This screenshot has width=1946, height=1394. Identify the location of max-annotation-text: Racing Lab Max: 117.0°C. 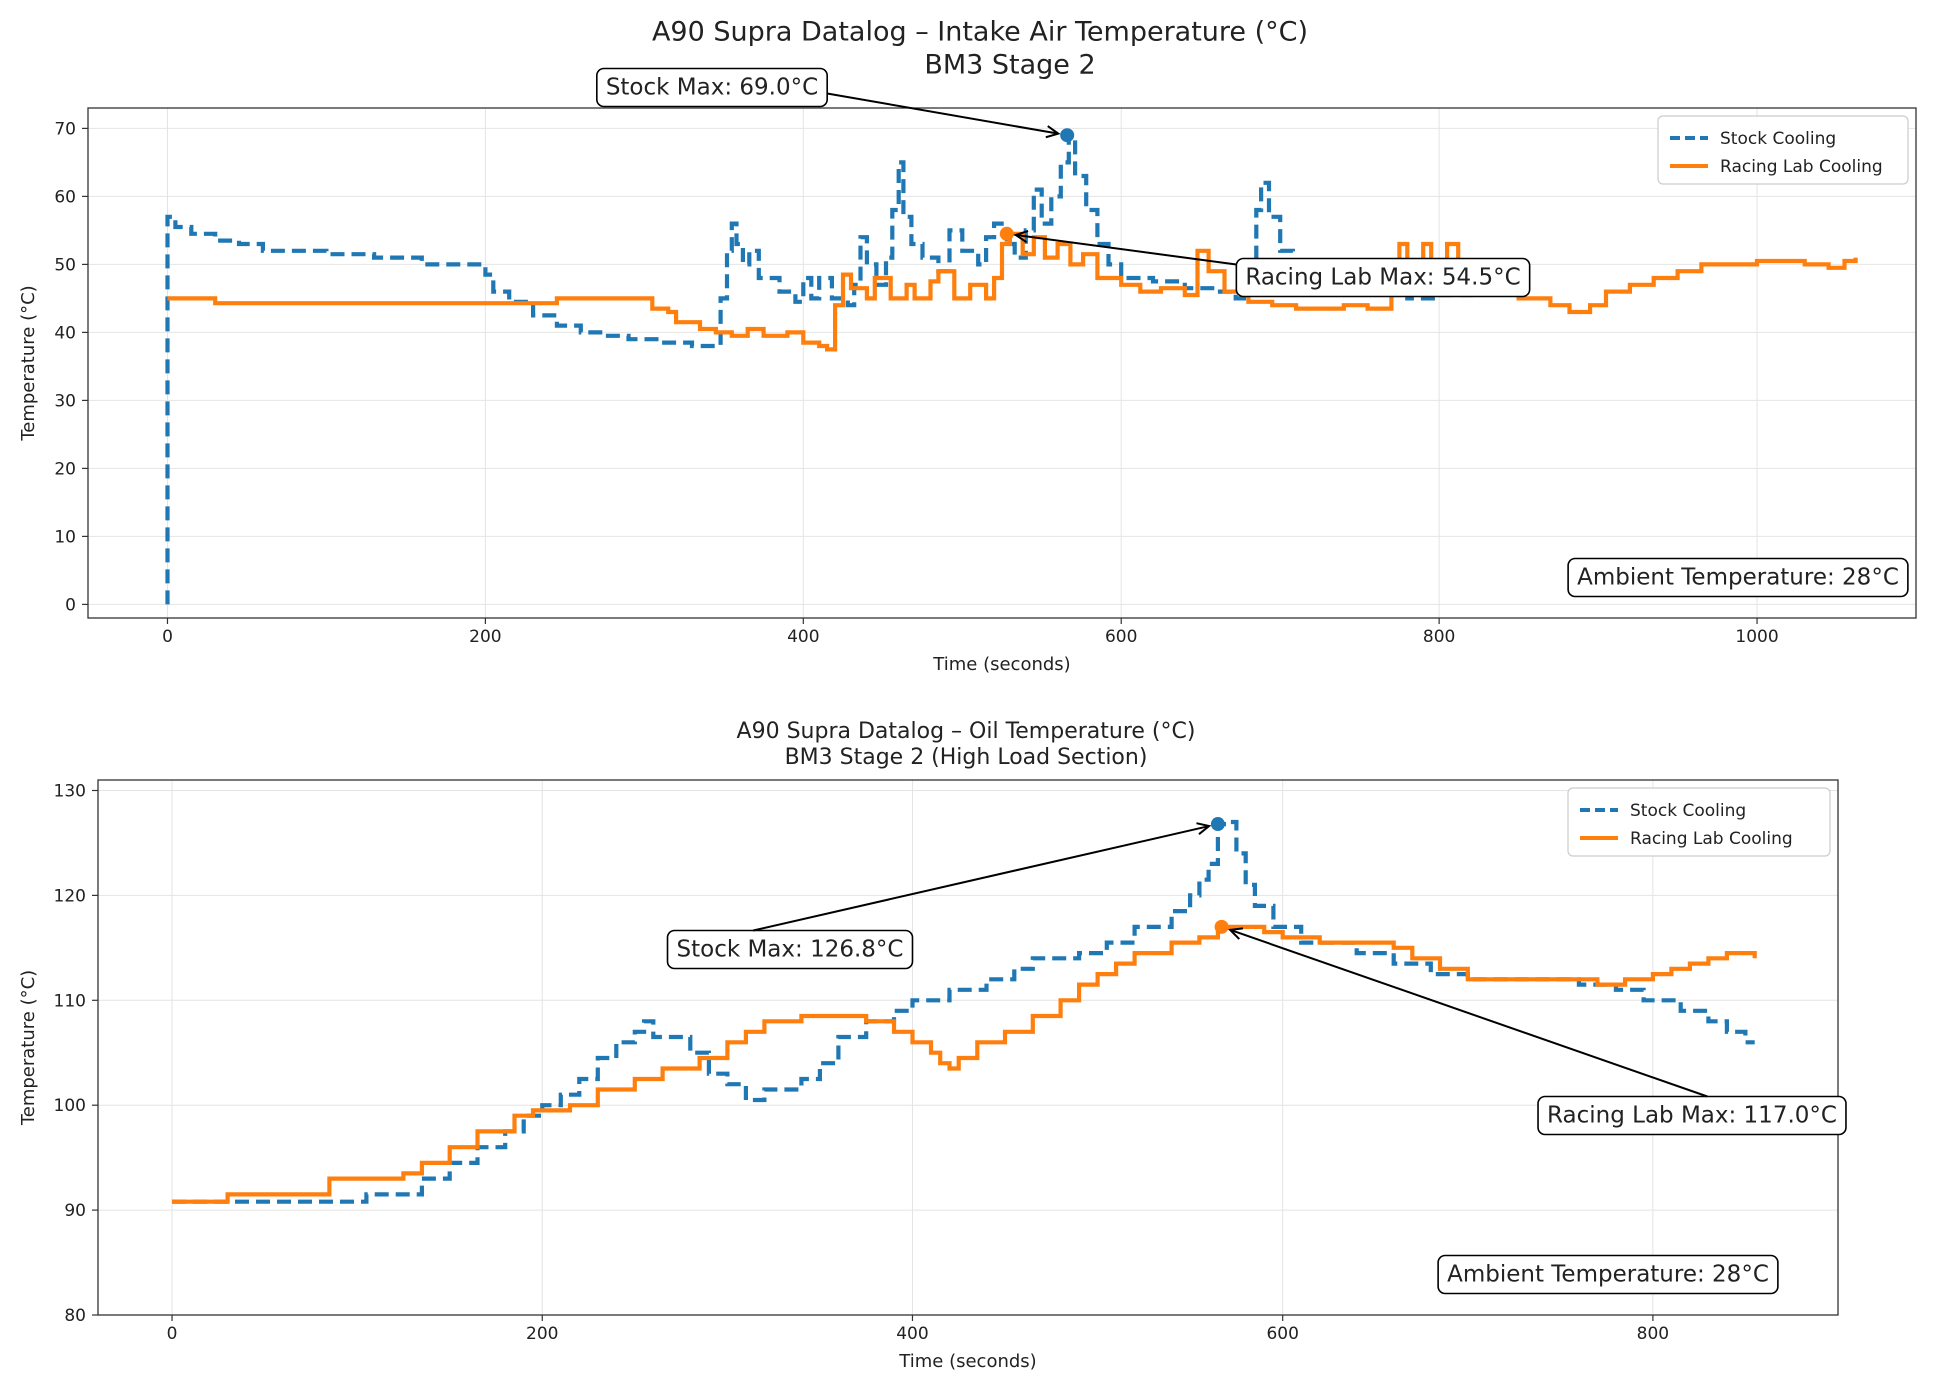
(1692, 1116).